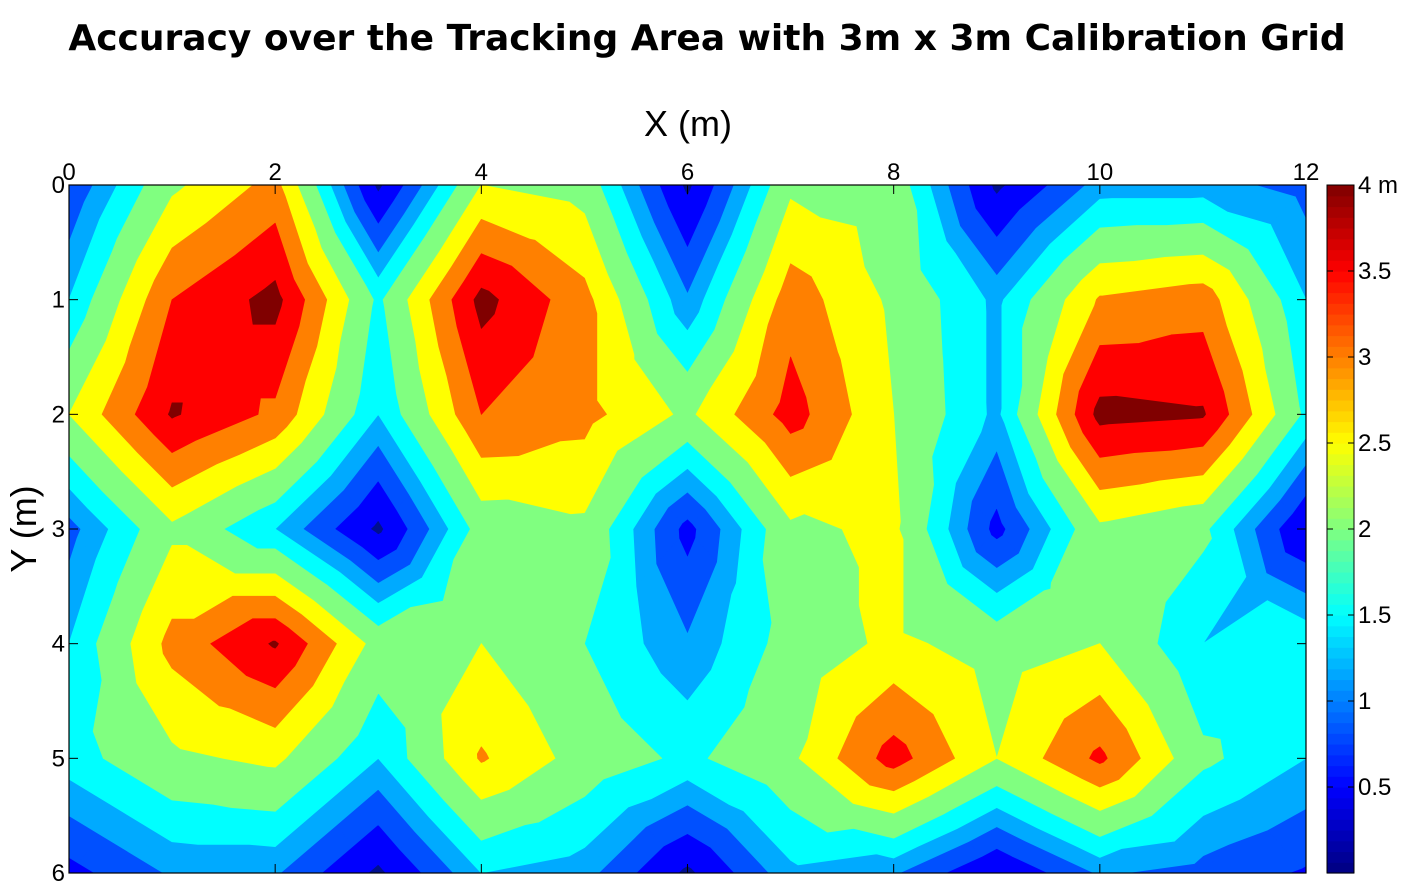 This screenshot has width=1419, height=895. What do you see at coordinates (1374, 787) in the screenshot?
I see `colorbar-tick-label: 0.5` at bounding box center [1374, 787].